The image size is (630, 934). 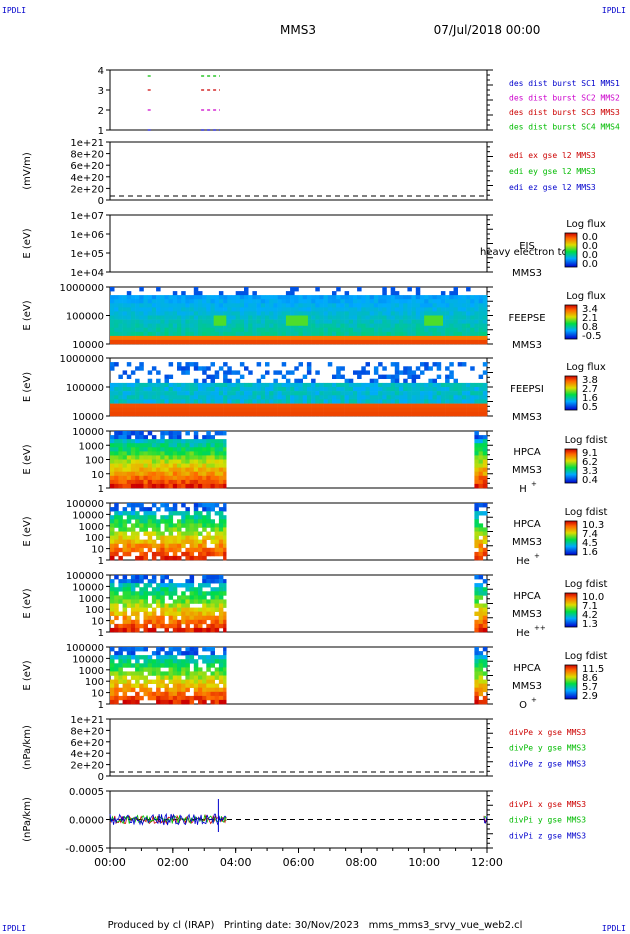 What do you see at coordinates (101, 111) in the screenshot?
I see `y-tick-label: 2` at bounding box center [101, 111].